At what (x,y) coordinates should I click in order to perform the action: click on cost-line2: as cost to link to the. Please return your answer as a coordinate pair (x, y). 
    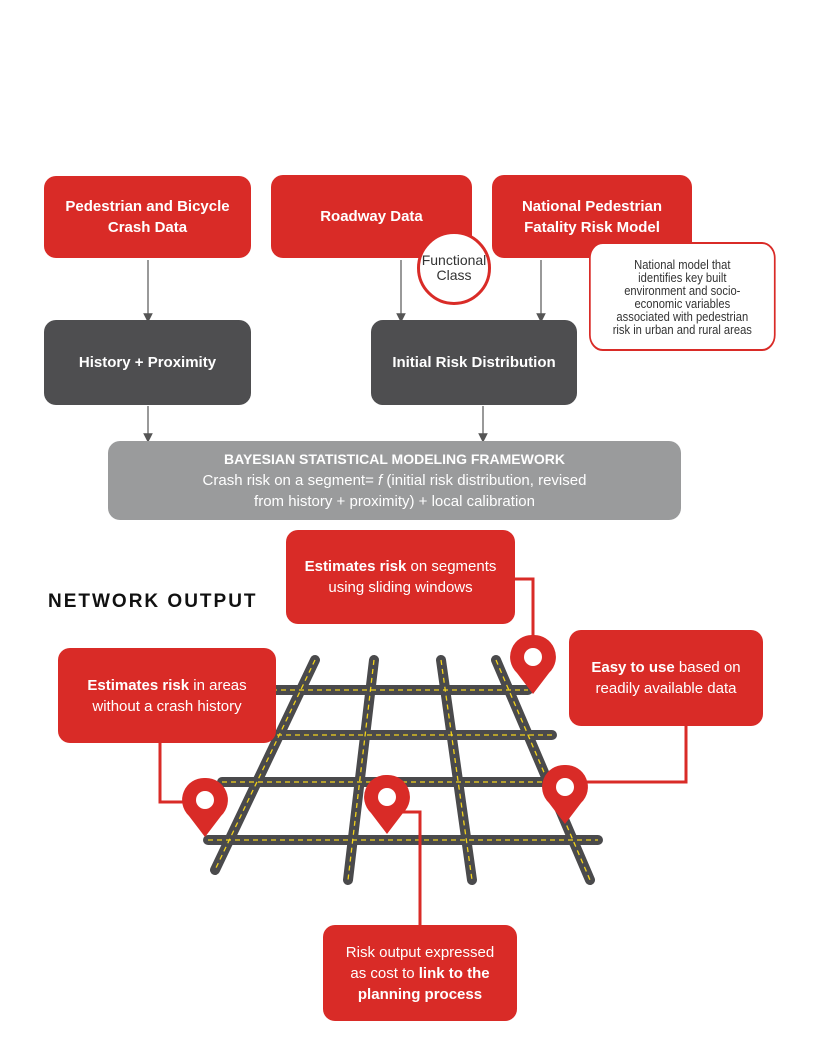
    Looking at the image, I should click on (420, 973).